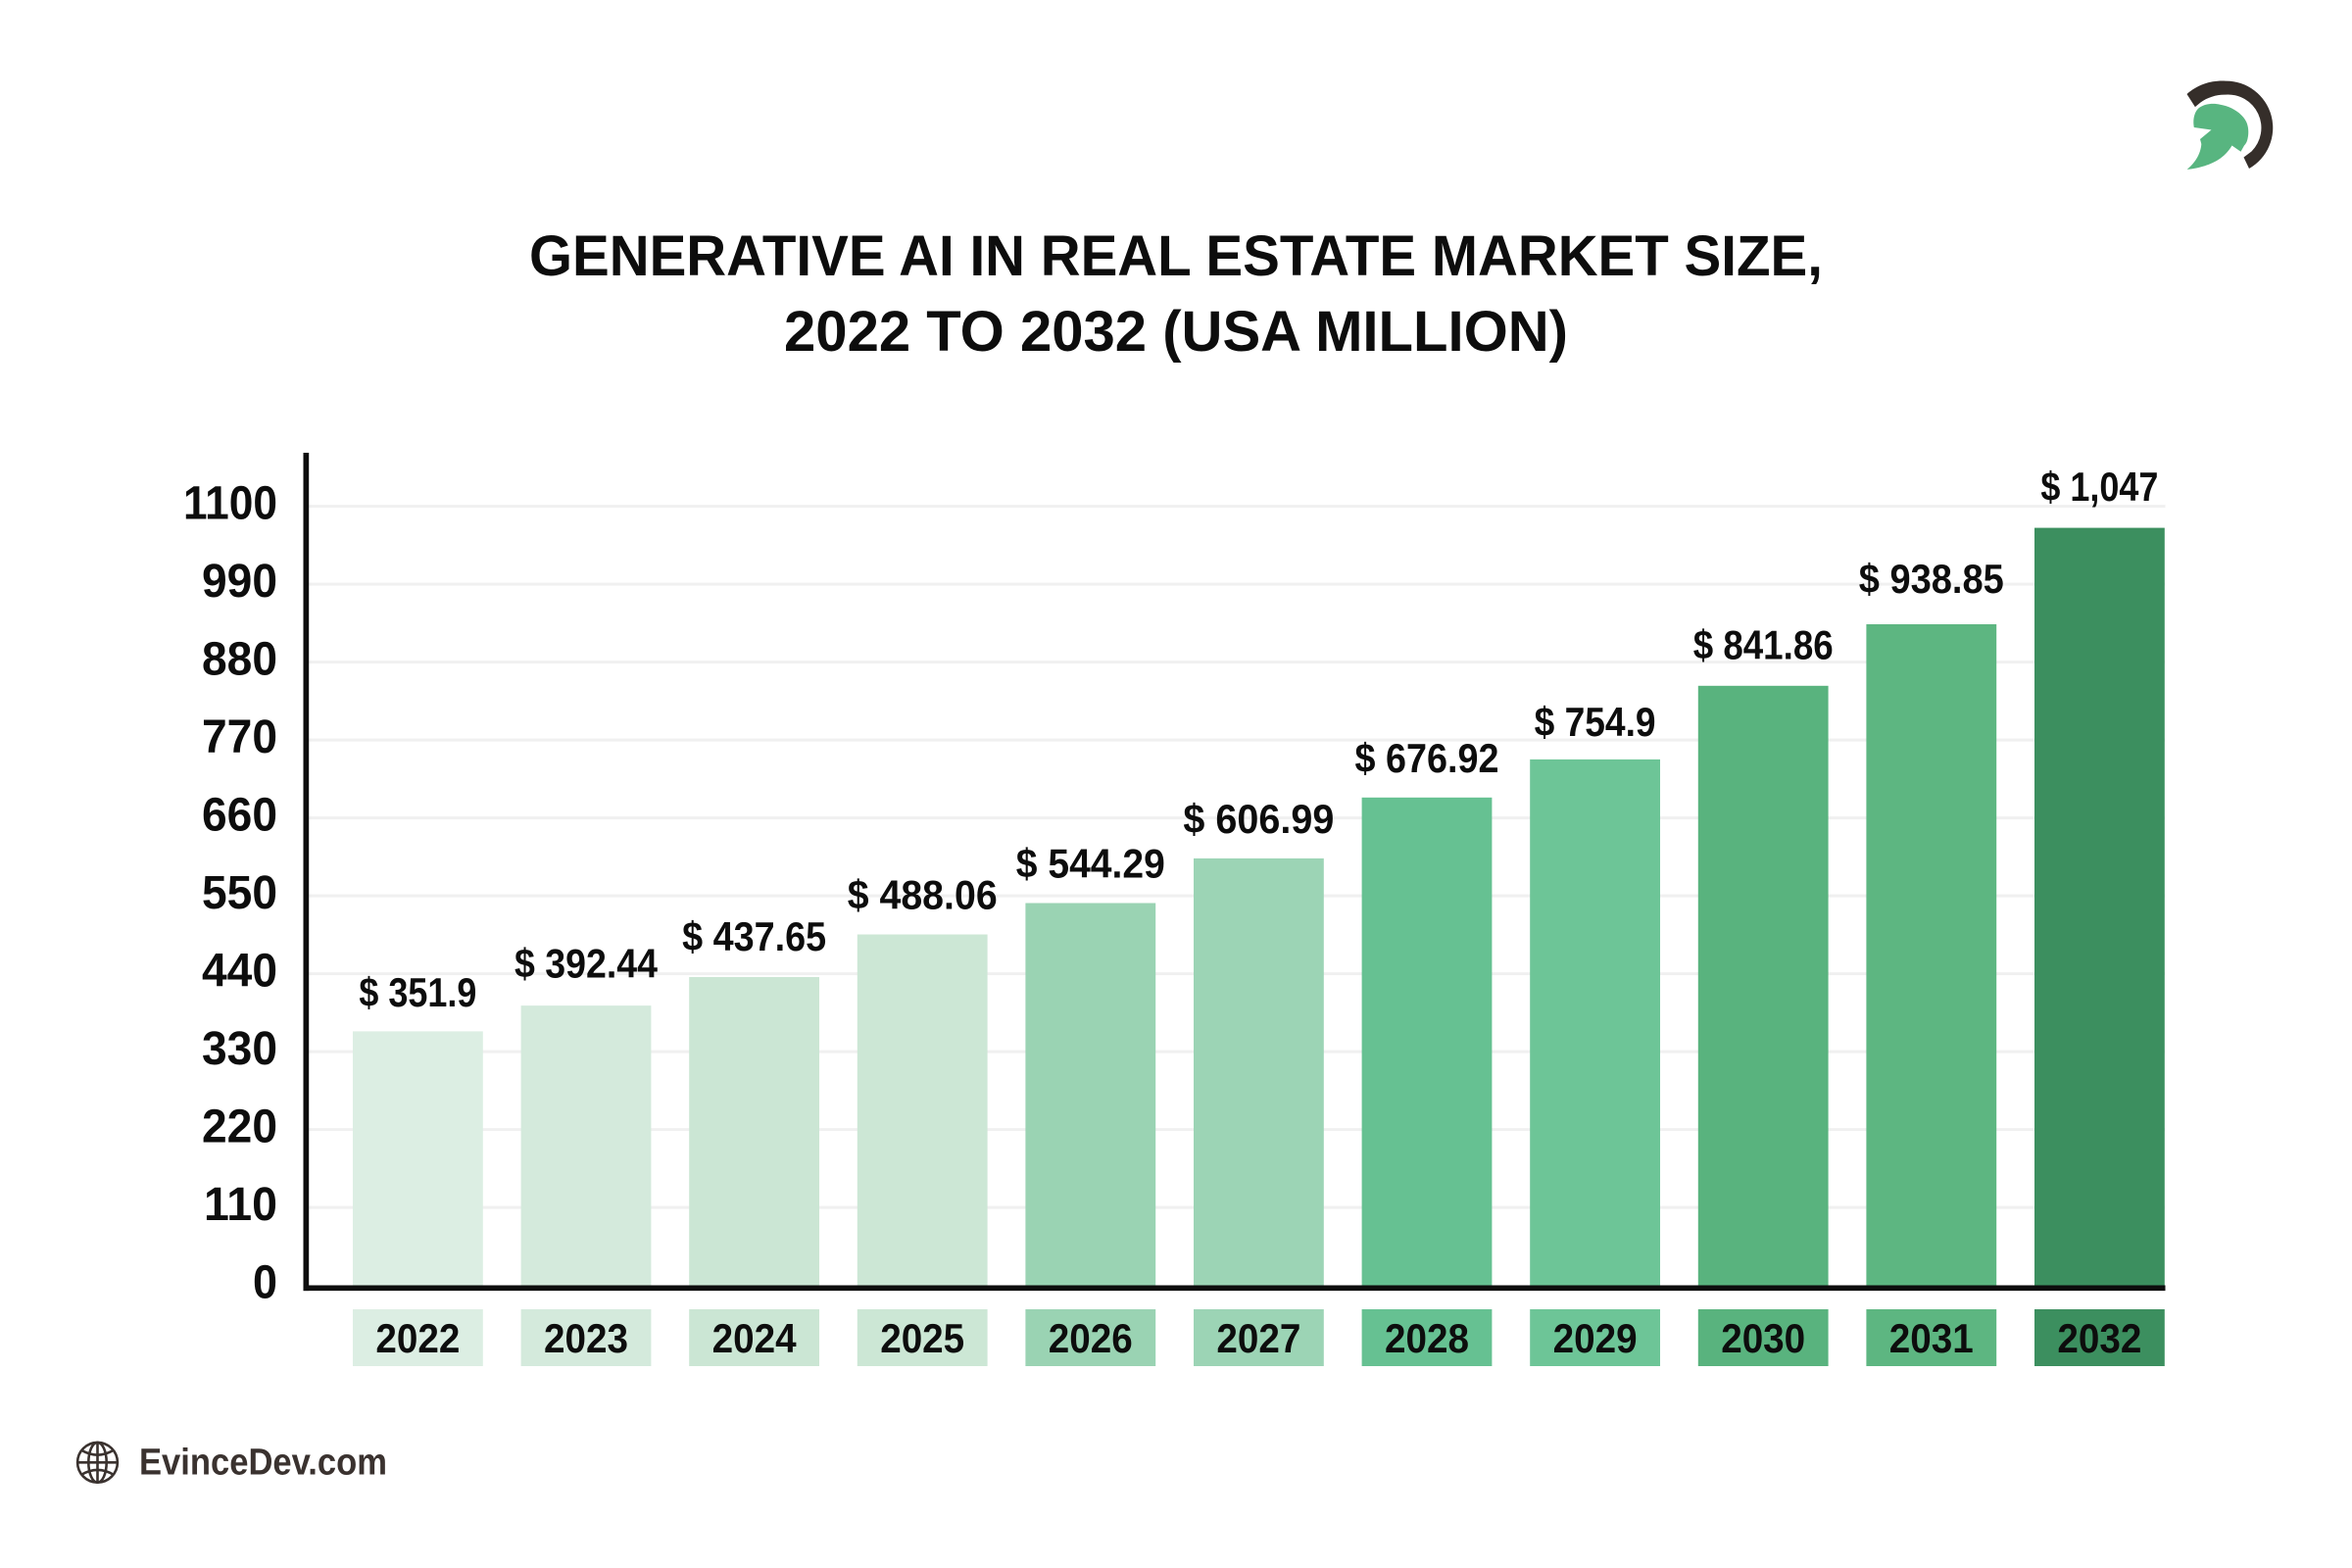 This screenshot has width=2352, height=1568. I want to click on svg-text: 440, so click(239, 972).